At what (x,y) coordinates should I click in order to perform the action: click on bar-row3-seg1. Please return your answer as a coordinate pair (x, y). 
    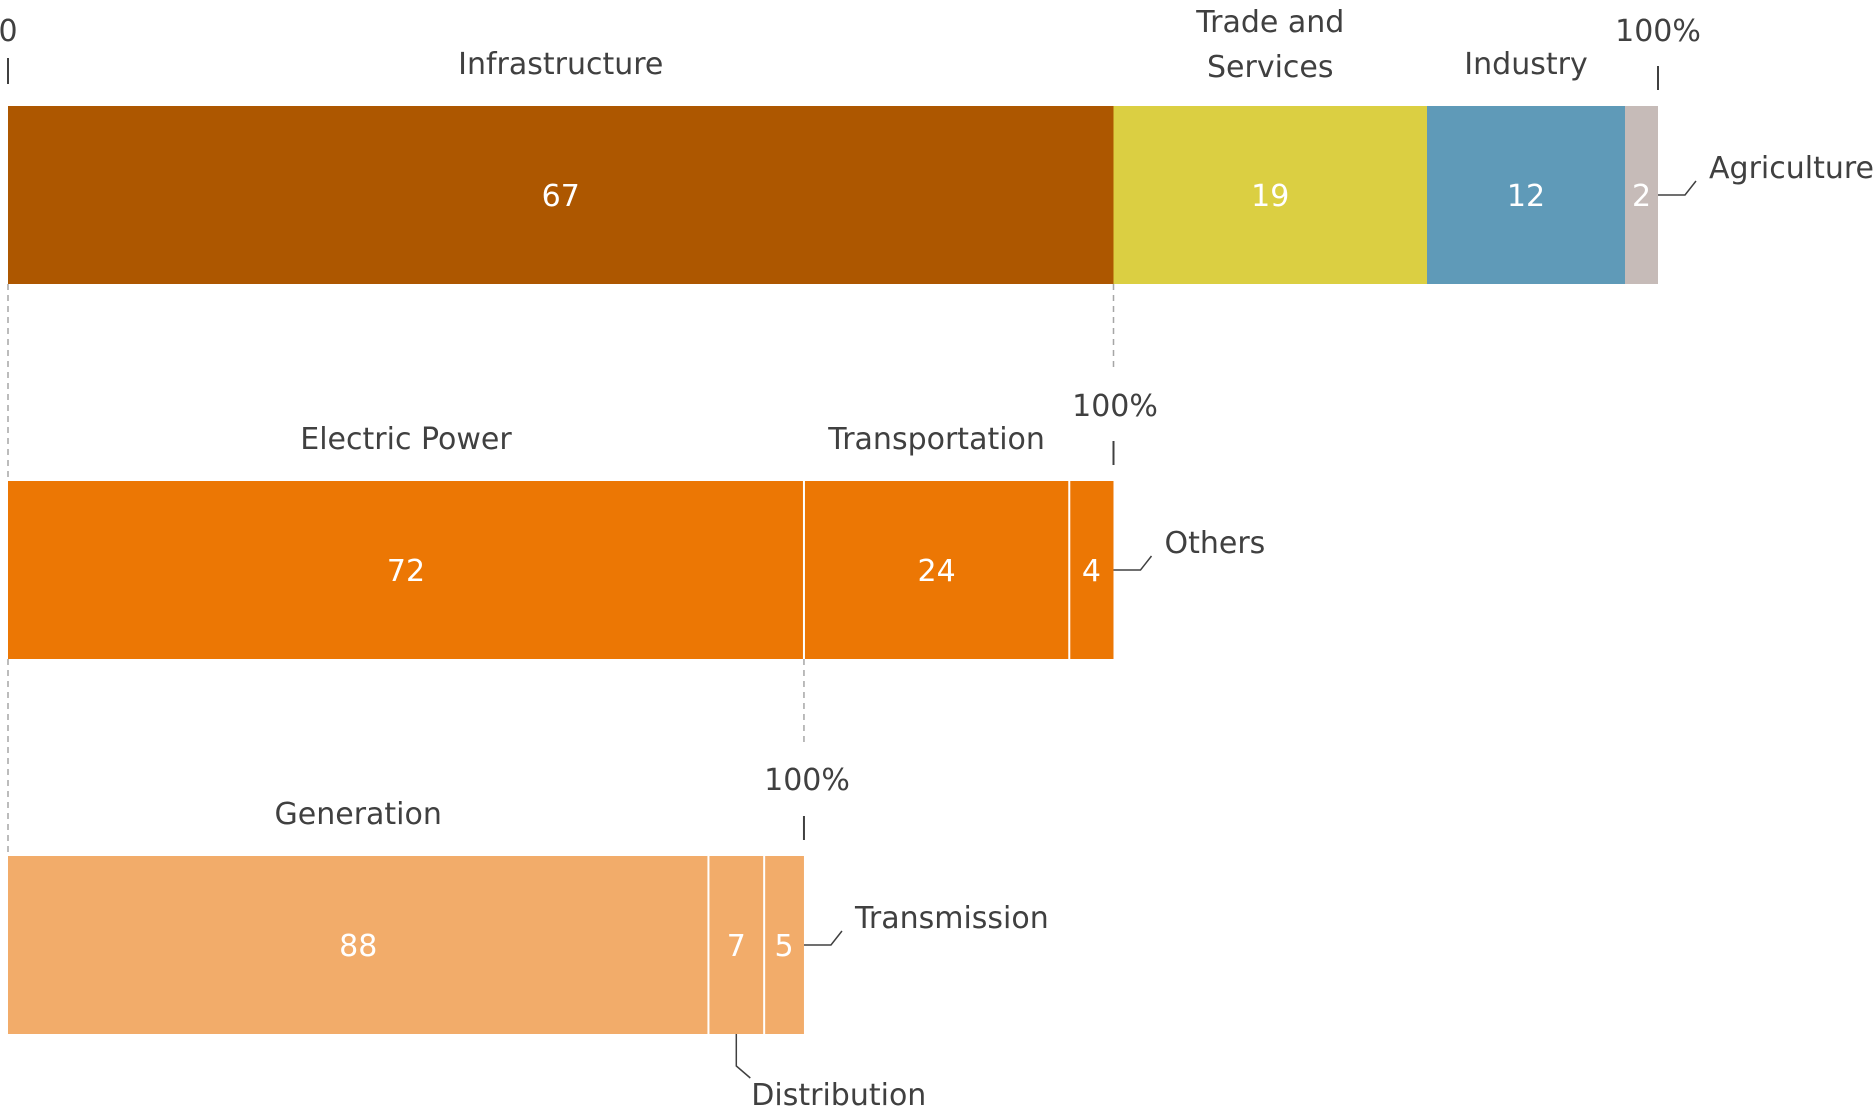
    Looking at the image, I should click on (358, 945).